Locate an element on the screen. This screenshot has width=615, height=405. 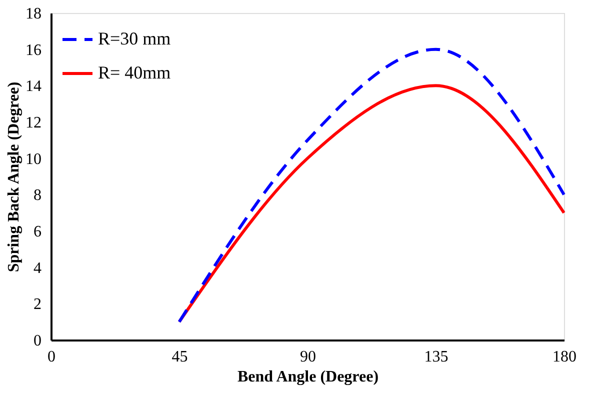
x-tick-label: 45 is located at coordinates (180, 357).